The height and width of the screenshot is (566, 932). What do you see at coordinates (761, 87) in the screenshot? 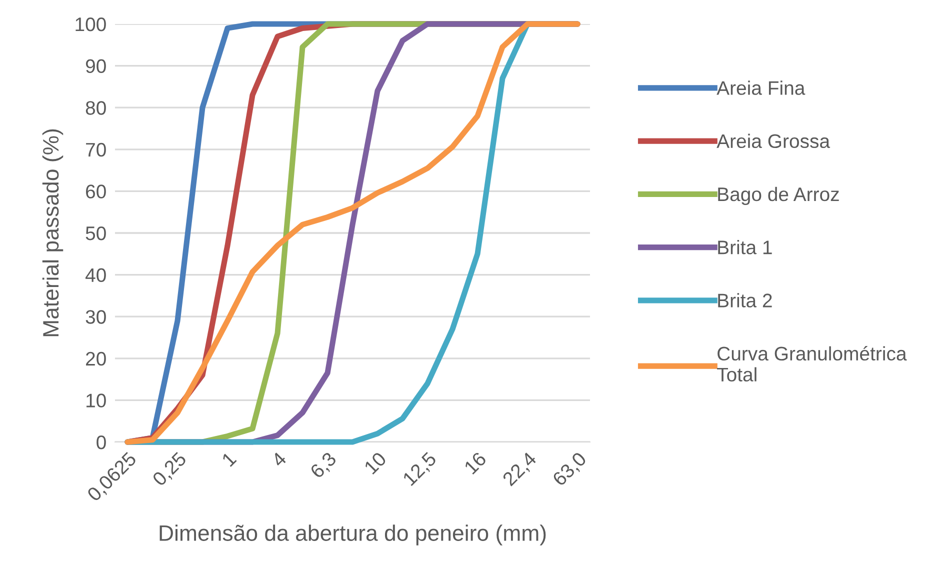
I see `legend-label: Areia Fina` at bounding box center [761, 87].